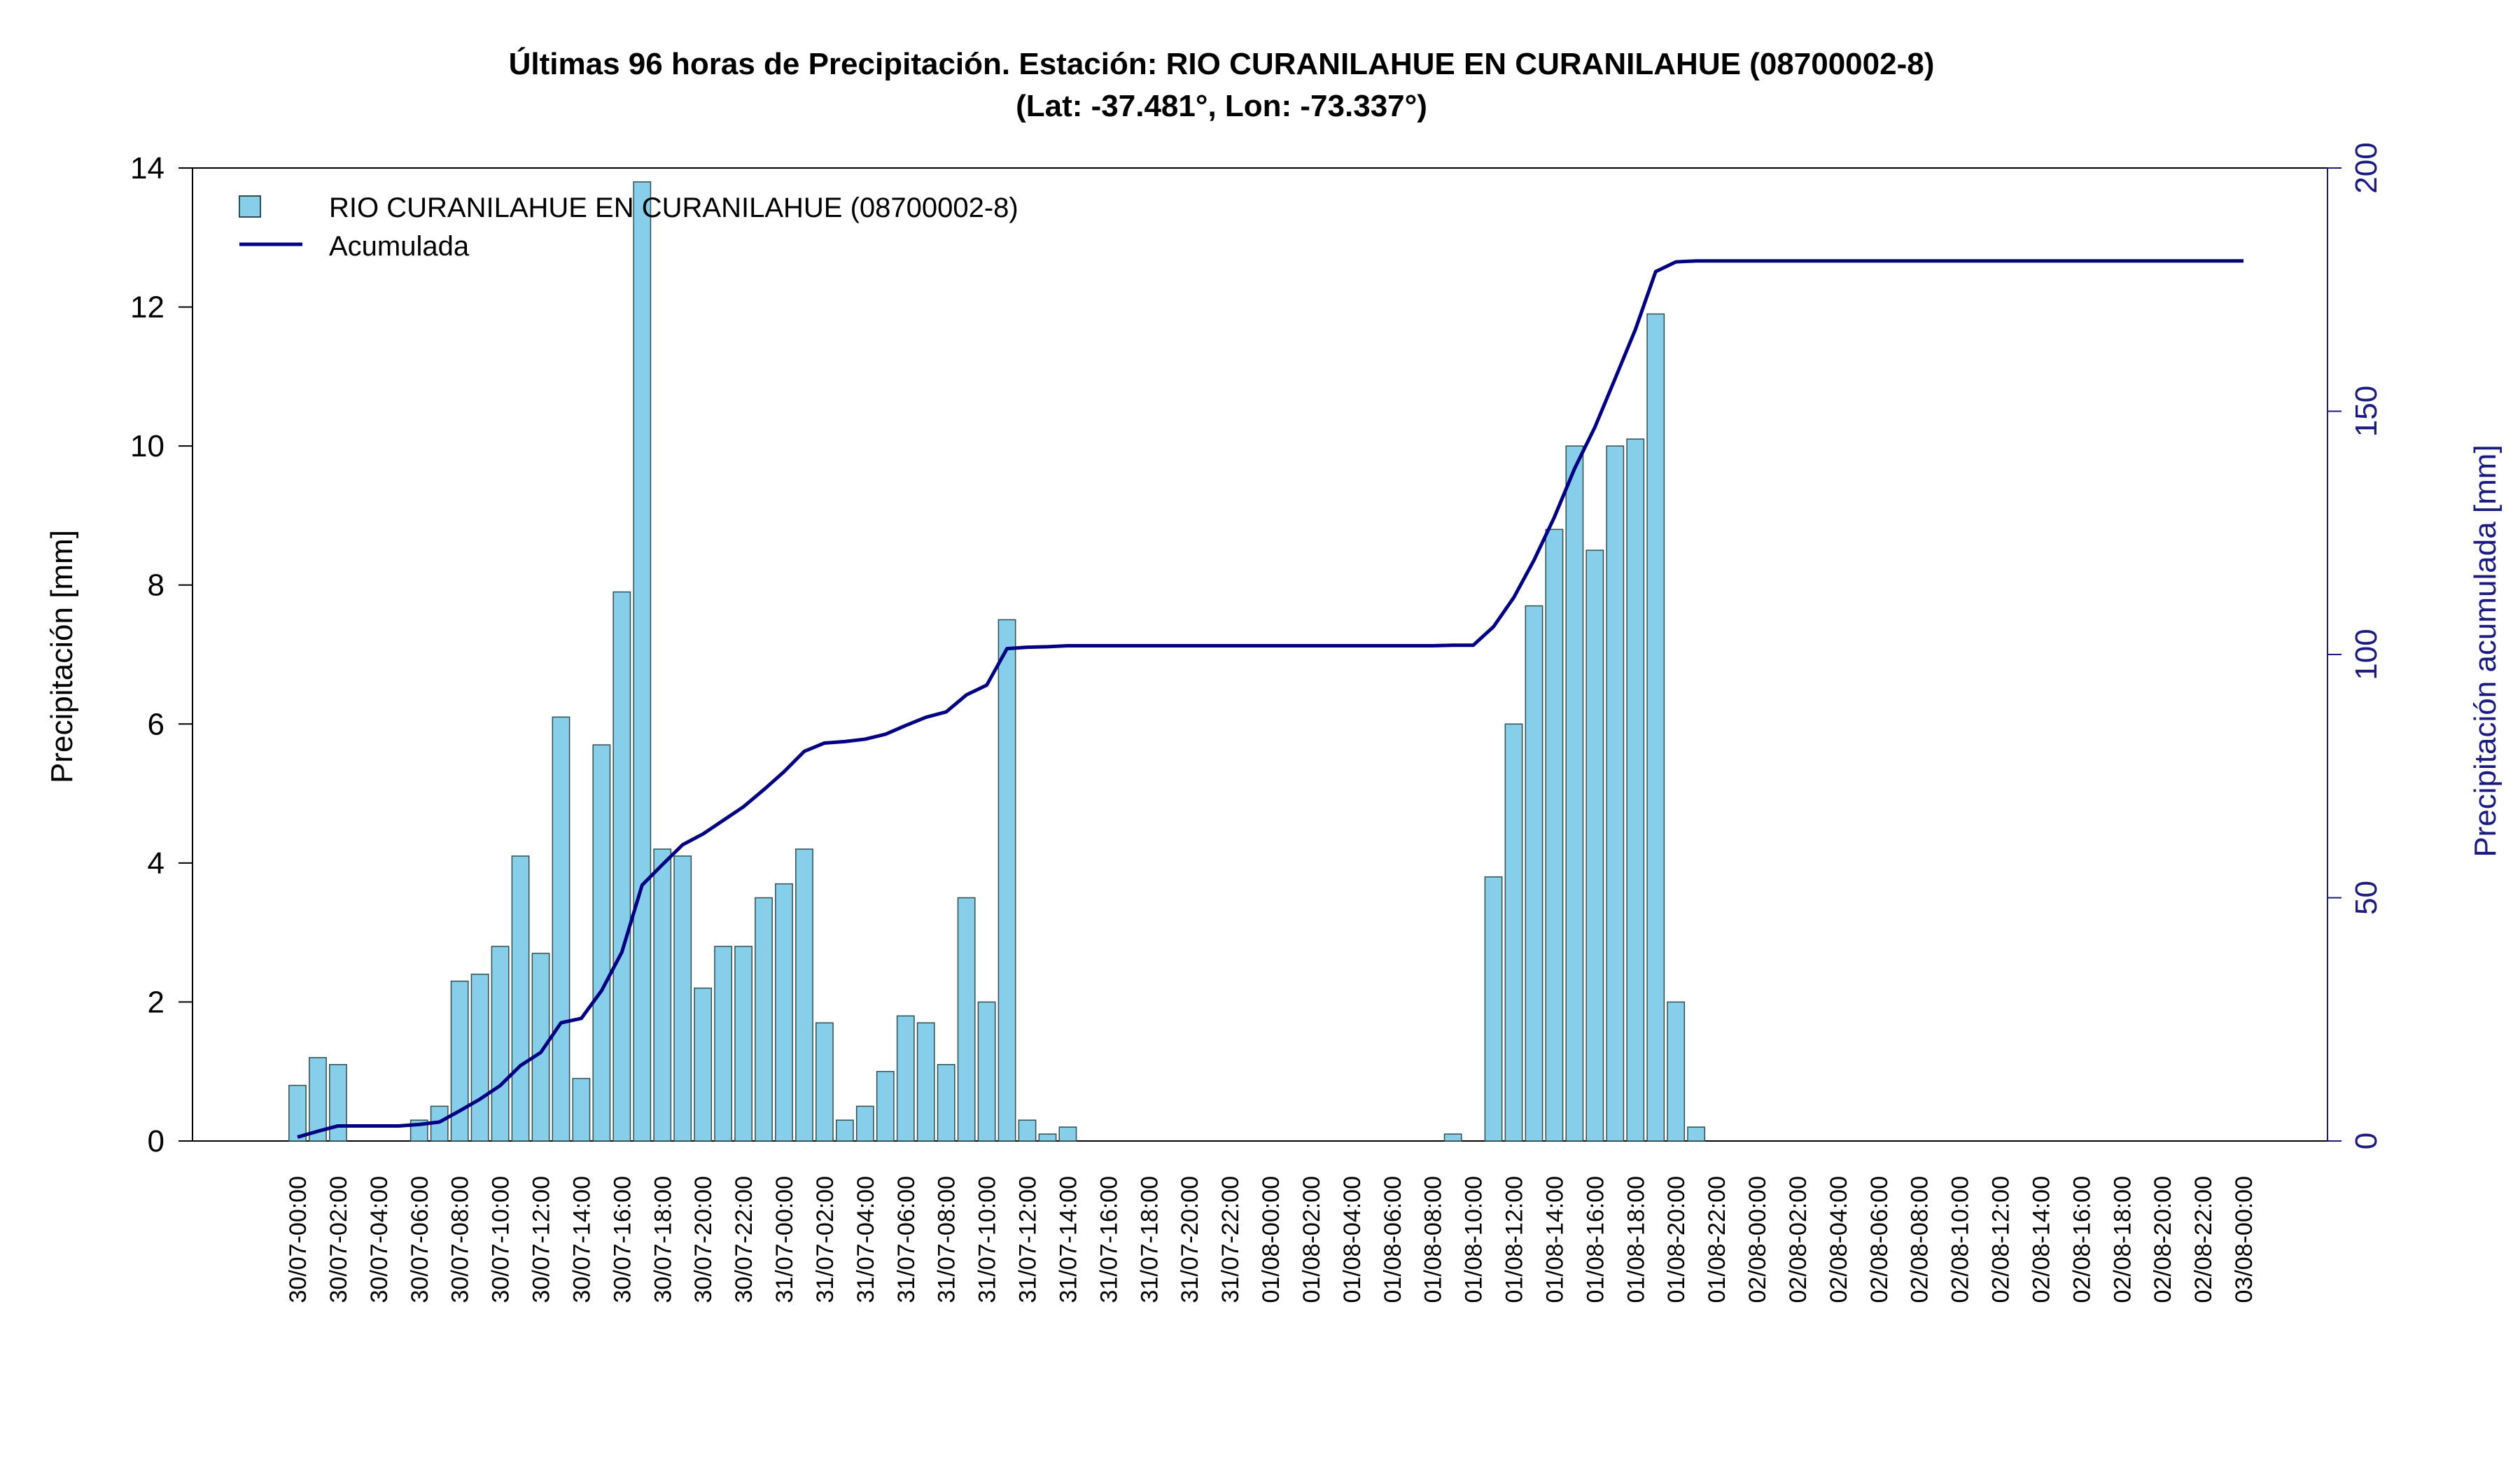 Image resolution: width=2520 pixels, height=1470 pixels. I want to click on left-axis-tick-label: 4, so click(156, 863).